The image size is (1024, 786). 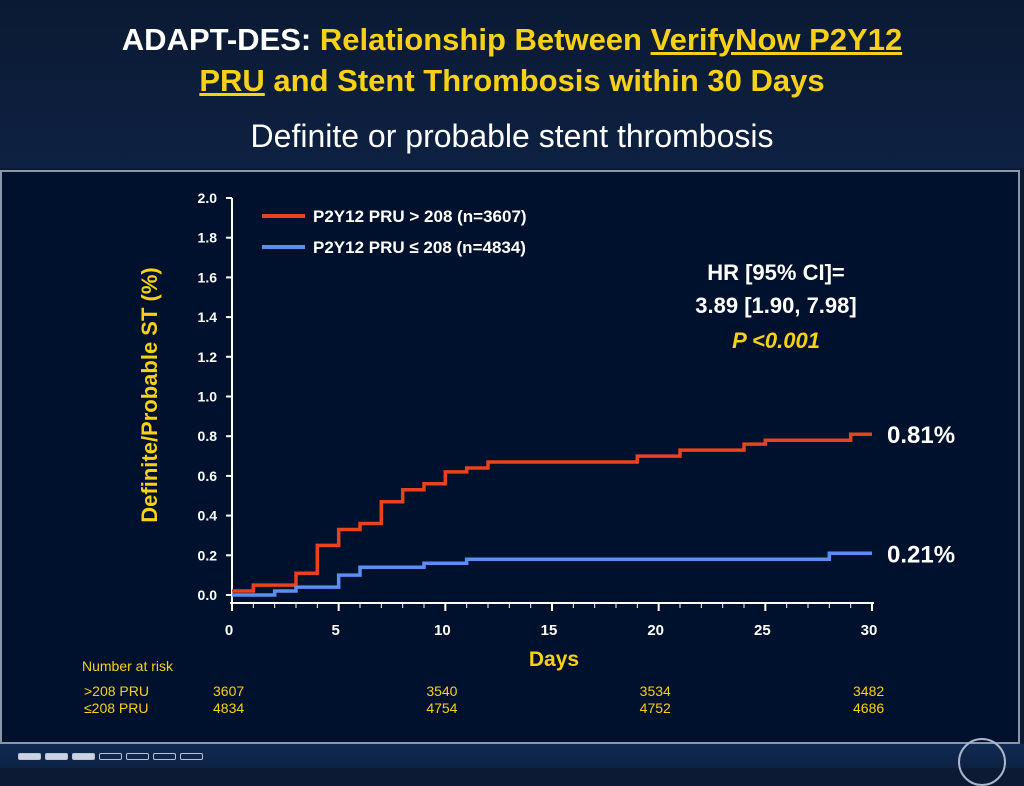 What do you see at coordinates (869, 630) in the screenshot?
I see `x-tick-label: 30` at bounding box center [869, 630].